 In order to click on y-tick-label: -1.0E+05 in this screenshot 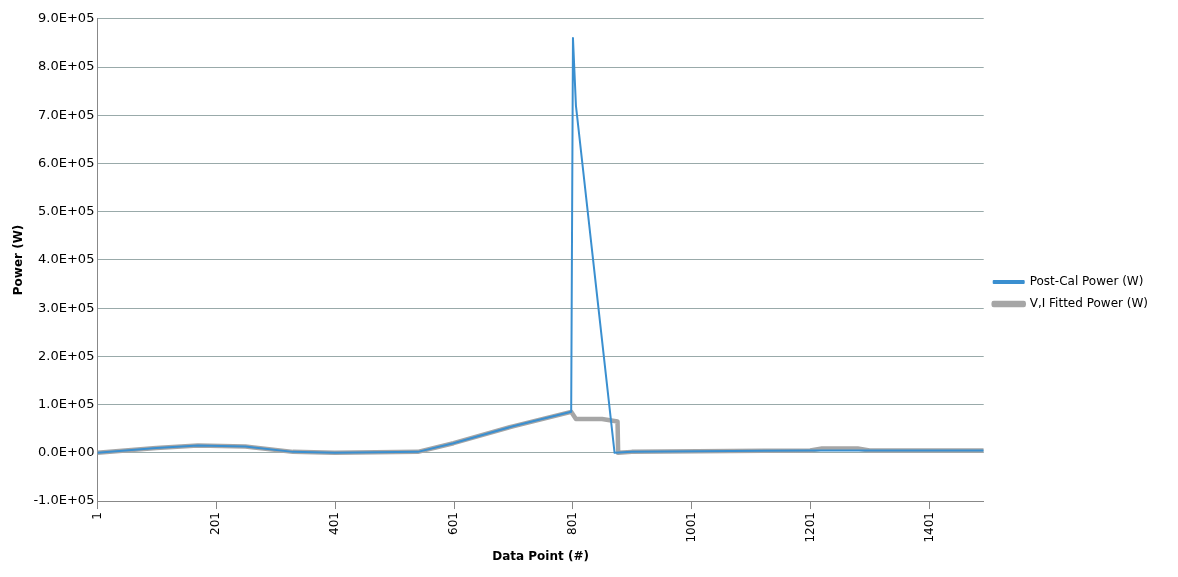, I will do `click(64, 500)`.